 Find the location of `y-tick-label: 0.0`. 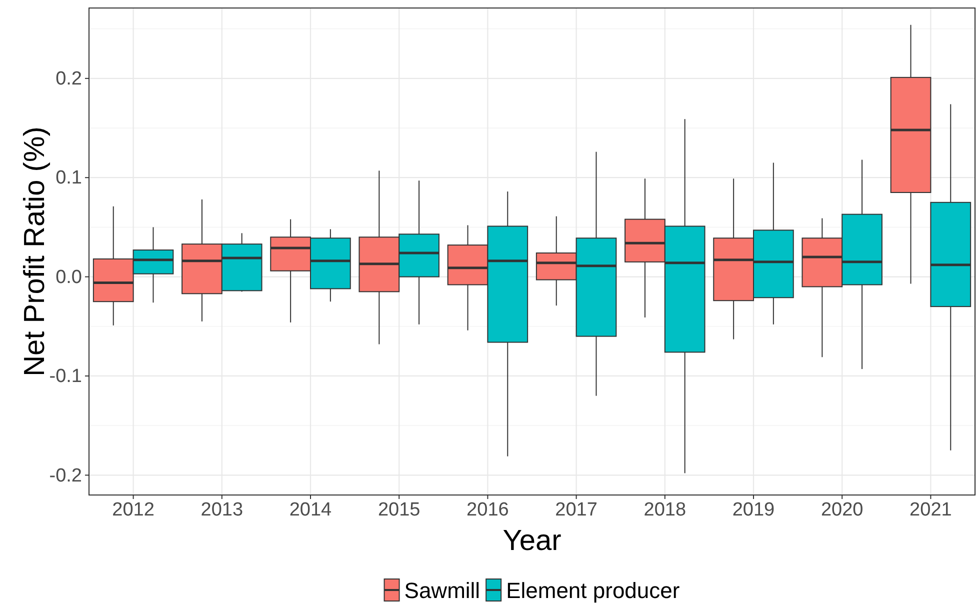

y-tick-label: 0.0 is located at coordinates (69, 277).